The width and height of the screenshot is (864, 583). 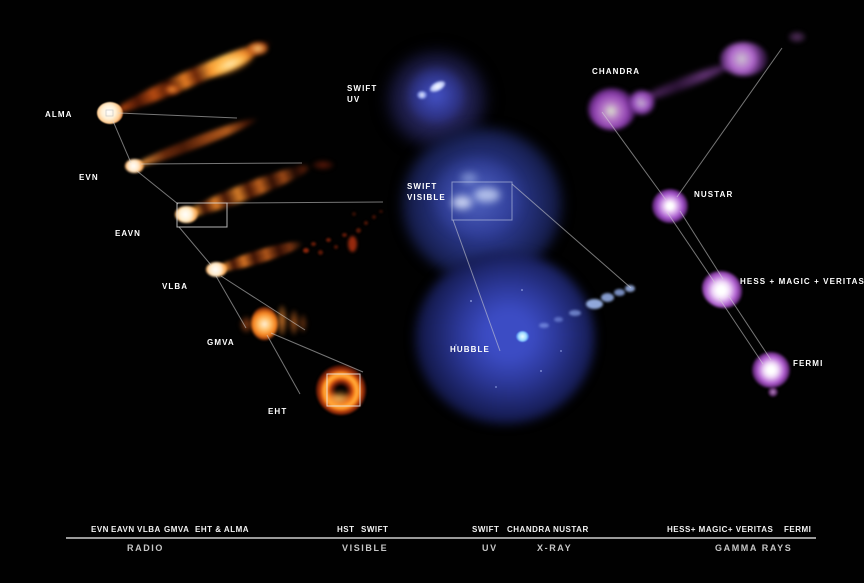 What do you see at coordinates (59, 114) in the screenshot?
I see `alma-label: ALMA` at bounding box center [59, 114].